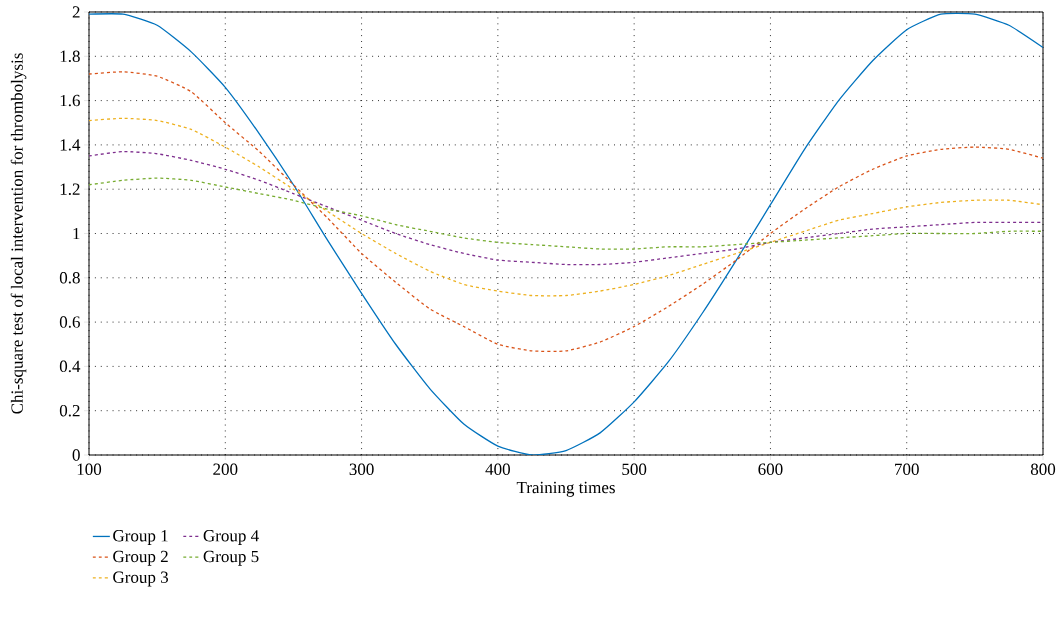  What do you see at coordinates (361, 469) in the screenshot?
I see `x-tick-label: 300` at bounding box center [361, 469].